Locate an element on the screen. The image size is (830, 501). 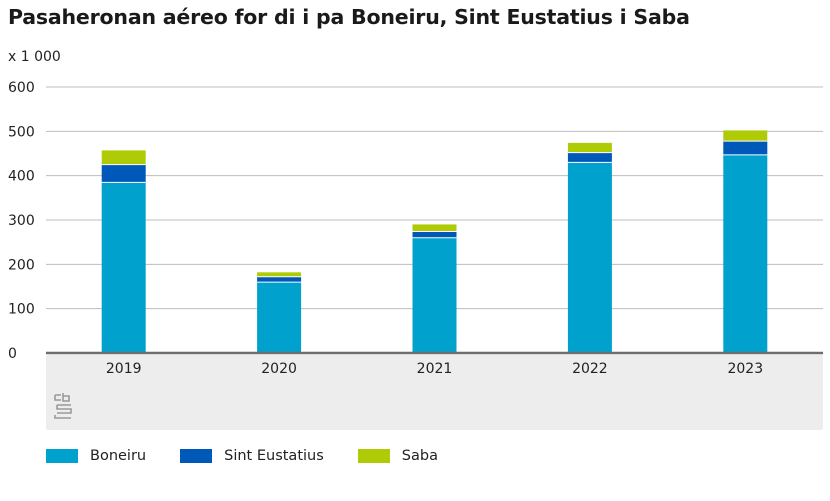
bar-sint-eustatius-2023 is located at coordinates (745, 148).